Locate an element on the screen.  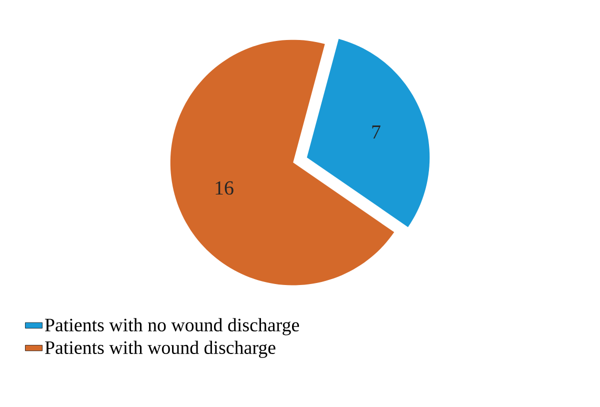
legend-label: Patients with wound discharge is located at coordinates (160, 349).